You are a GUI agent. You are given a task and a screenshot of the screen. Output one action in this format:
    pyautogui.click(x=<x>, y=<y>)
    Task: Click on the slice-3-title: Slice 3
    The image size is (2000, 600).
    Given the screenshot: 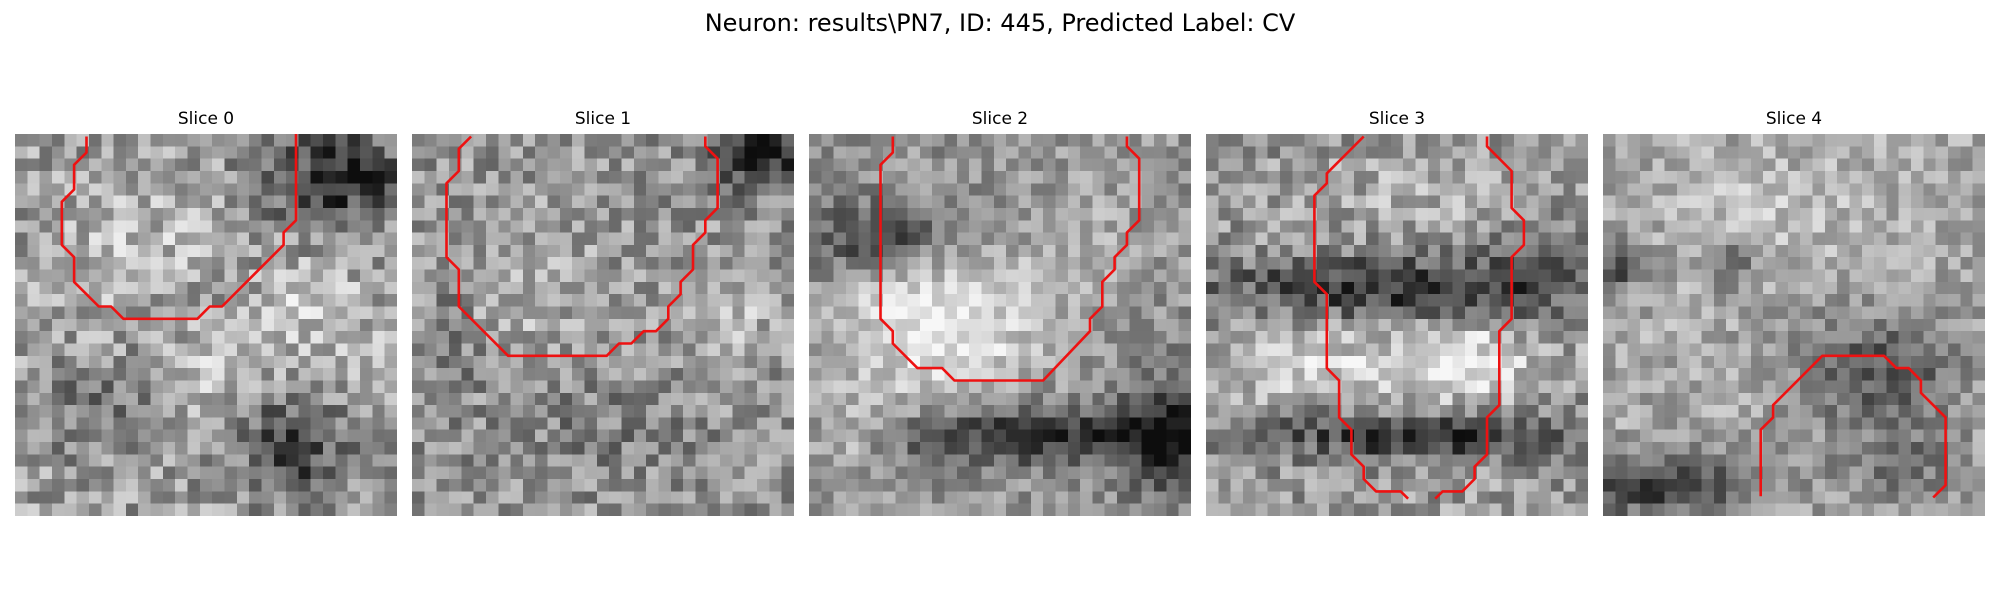 What is the action you would take?
    pyautogui.click(x=1397, y=119)
    